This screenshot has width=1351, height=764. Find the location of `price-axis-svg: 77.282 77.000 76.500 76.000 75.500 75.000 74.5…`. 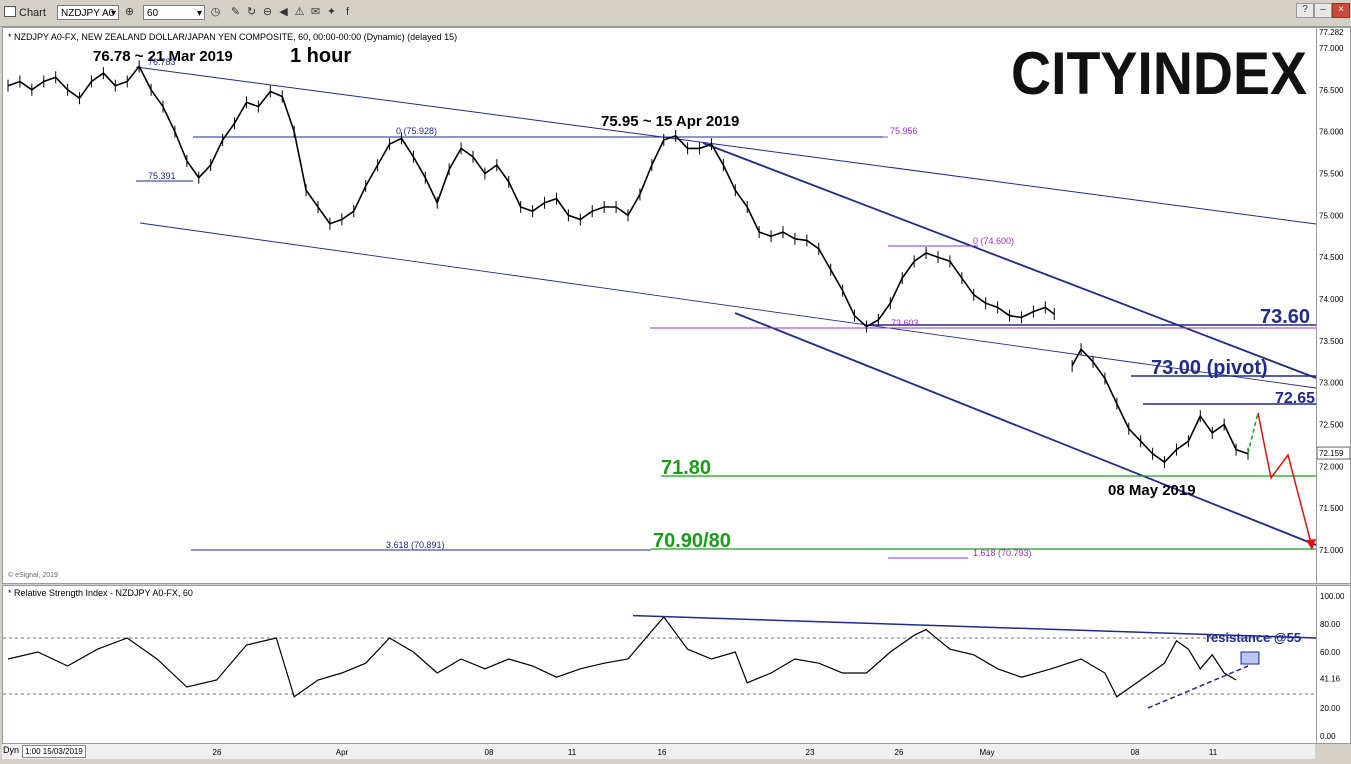

price-axis-svg: 77.282 77.000 76.500 76.000 75.500 75.000 74.5… is located at coordinates (1333, 291).